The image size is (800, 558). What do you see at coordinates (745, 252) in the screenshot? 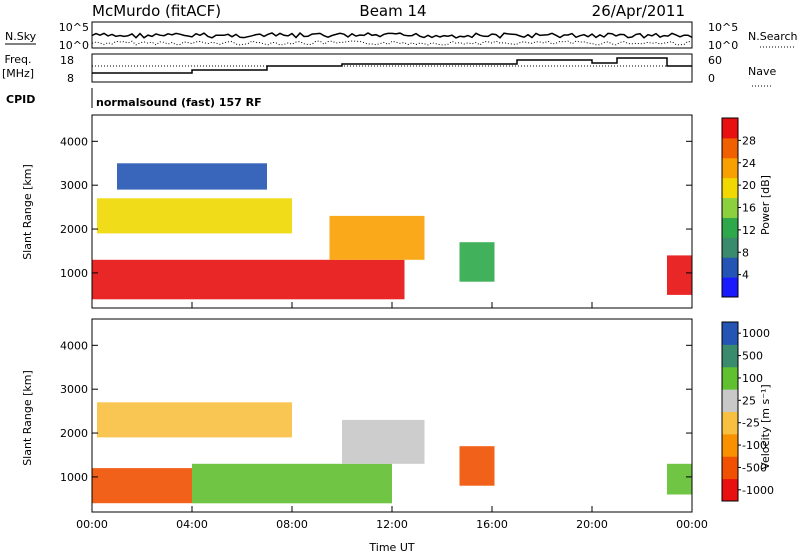
I see `colorbar-tick-label-1: 8` at bounding box center [745, 252].